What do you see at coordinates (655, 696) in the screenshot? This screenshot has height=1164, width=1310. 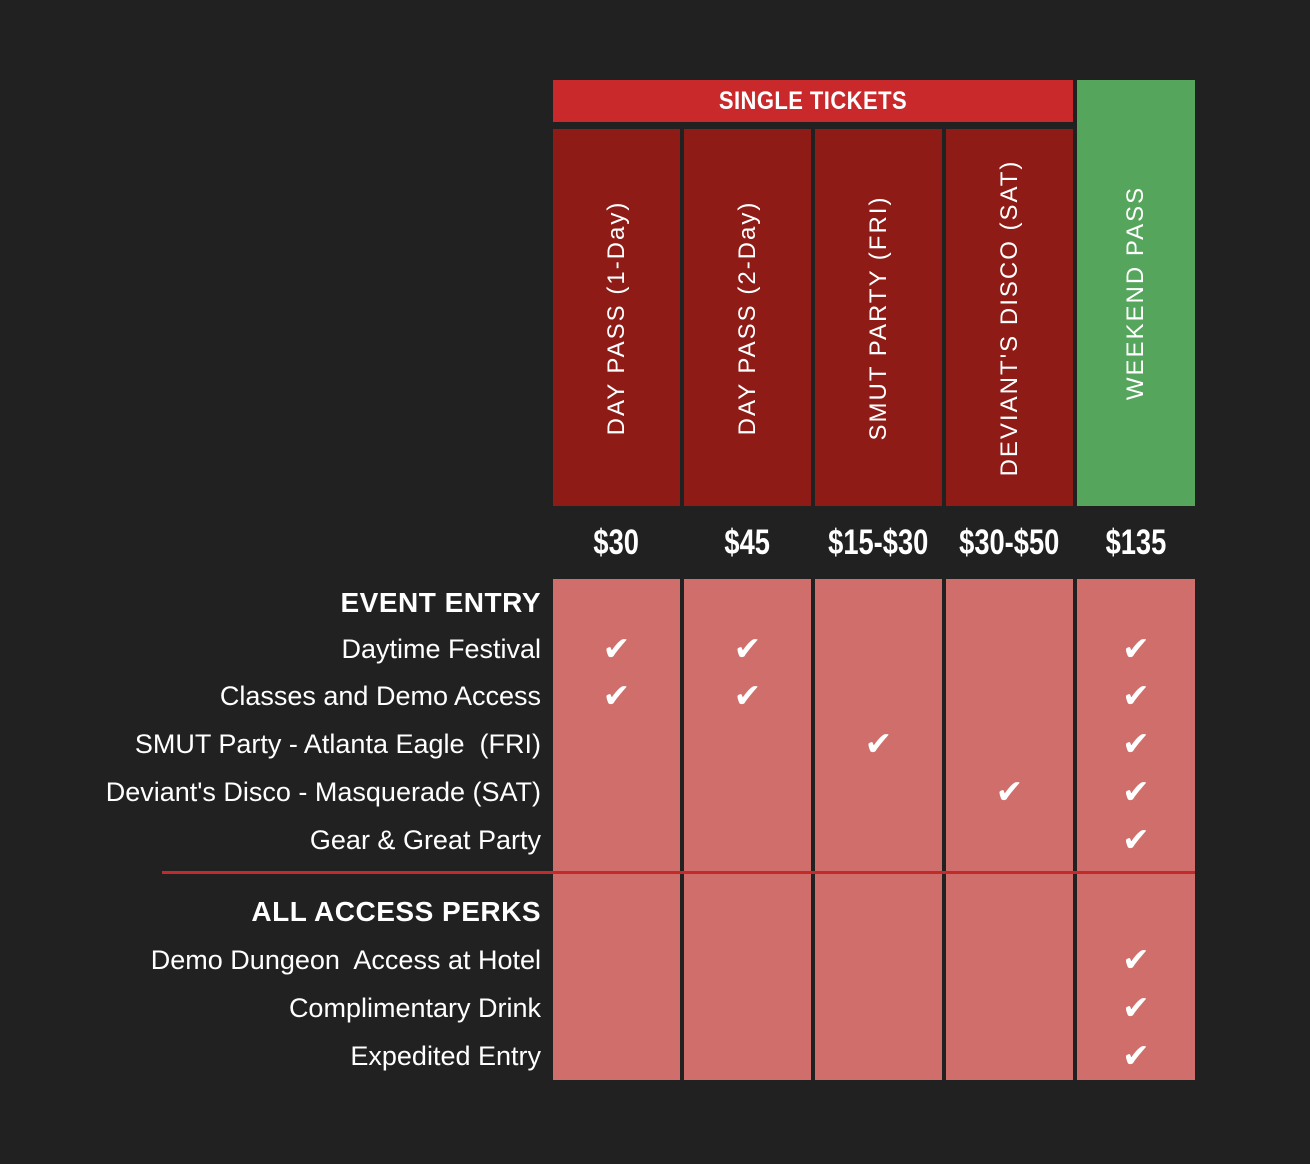 I see `feature-row: Classes and Demo Access ✔ ✔ ✔` at bounding box center [655, 696].